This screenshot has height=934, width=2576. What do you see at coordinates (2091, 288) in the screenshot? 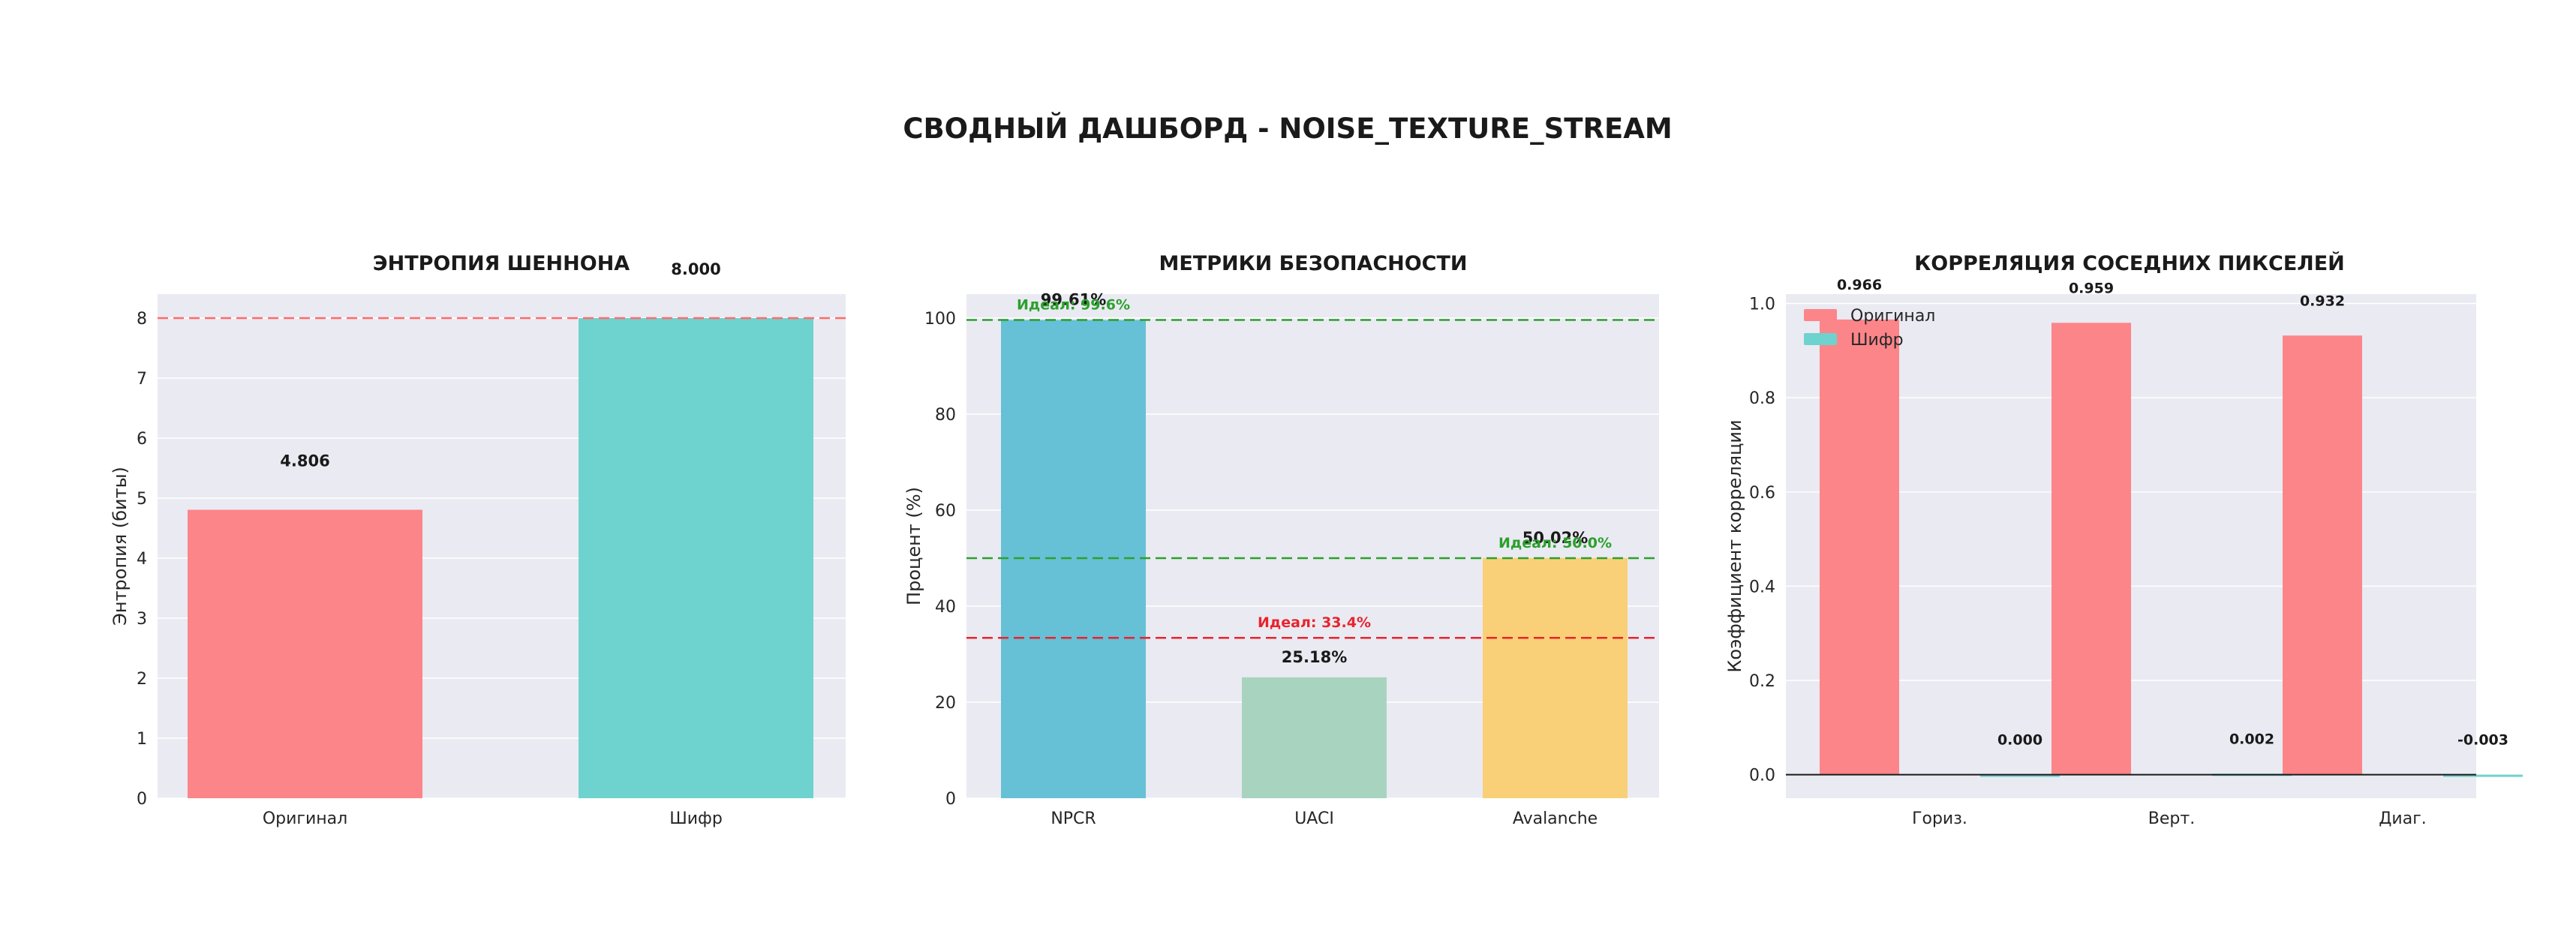
I see `correlation-value-label: 0.959` at bounding box center [2091, 288].